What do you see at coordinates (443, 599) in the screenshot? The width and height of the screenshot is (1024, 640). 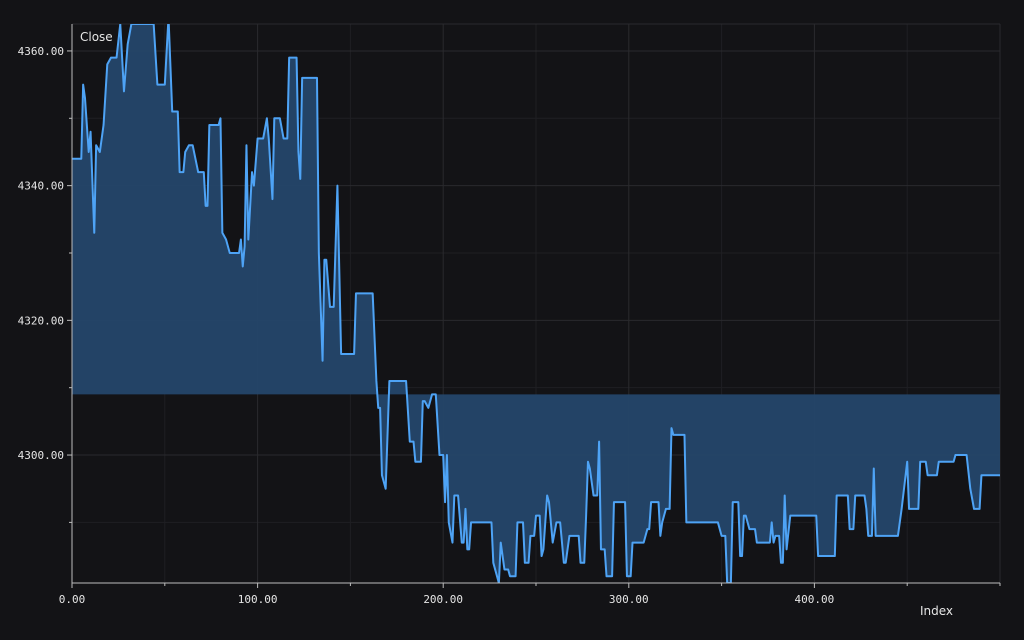 I see `x-tick-label: 200.00` at bounding box center [443, 599].